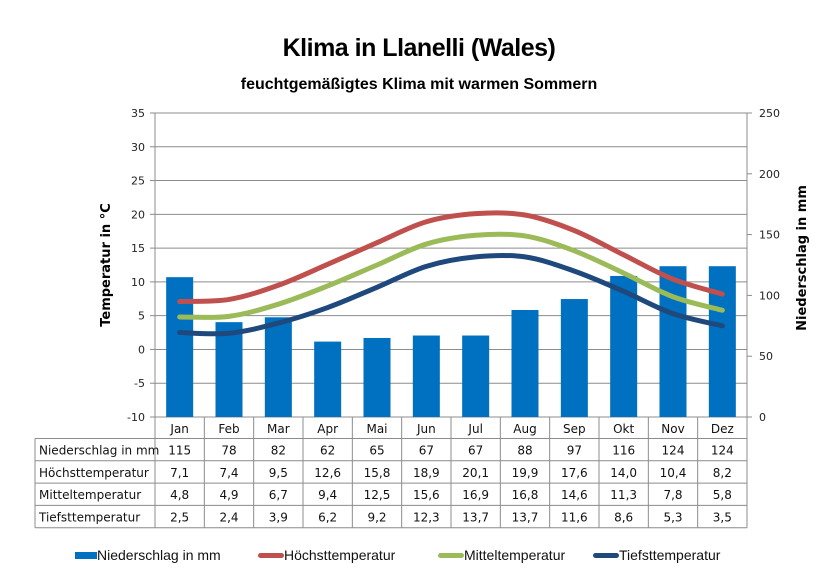 The width and height of the screenshot is (838, 579). Describe the element at coordinates (515, 555) in the screenshot. I see `legend-label: Mitteltemperatur` at that location.